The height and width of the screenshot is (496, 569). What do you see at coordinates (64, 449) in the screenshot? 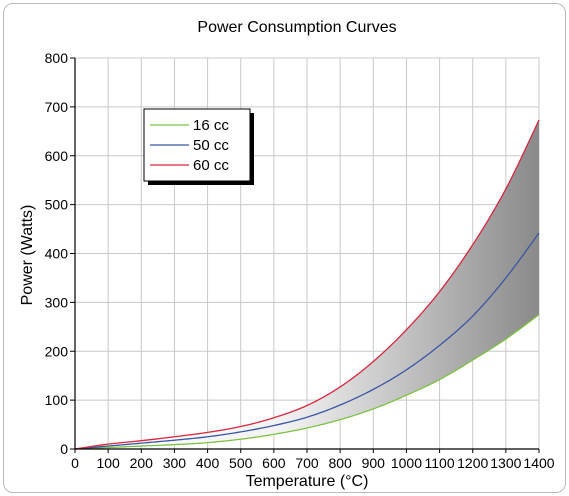
I see `y-tick-label: 0` at bounding box center [64, 449].